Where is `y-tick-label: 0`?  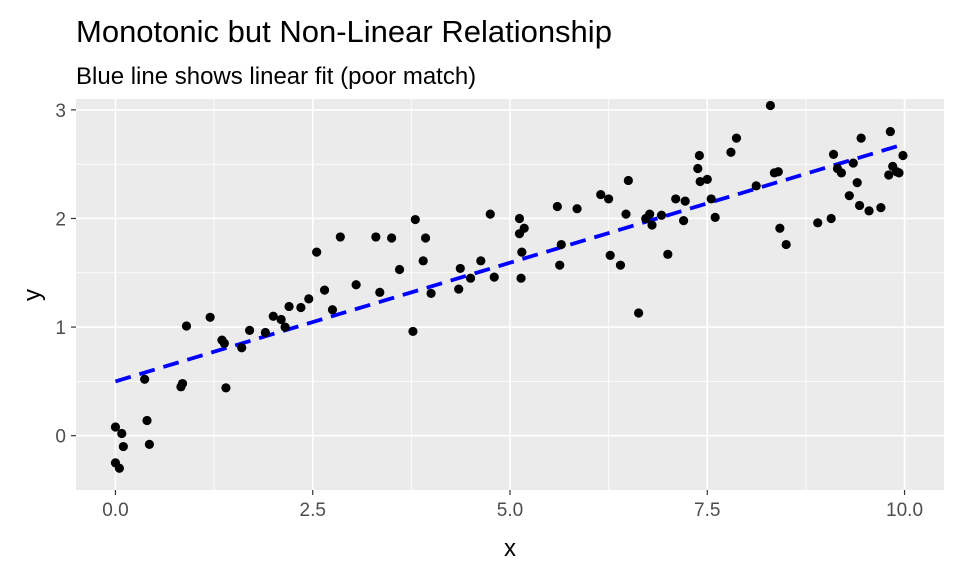 y-tick-label: 0 is located at coordinates (60, 437).